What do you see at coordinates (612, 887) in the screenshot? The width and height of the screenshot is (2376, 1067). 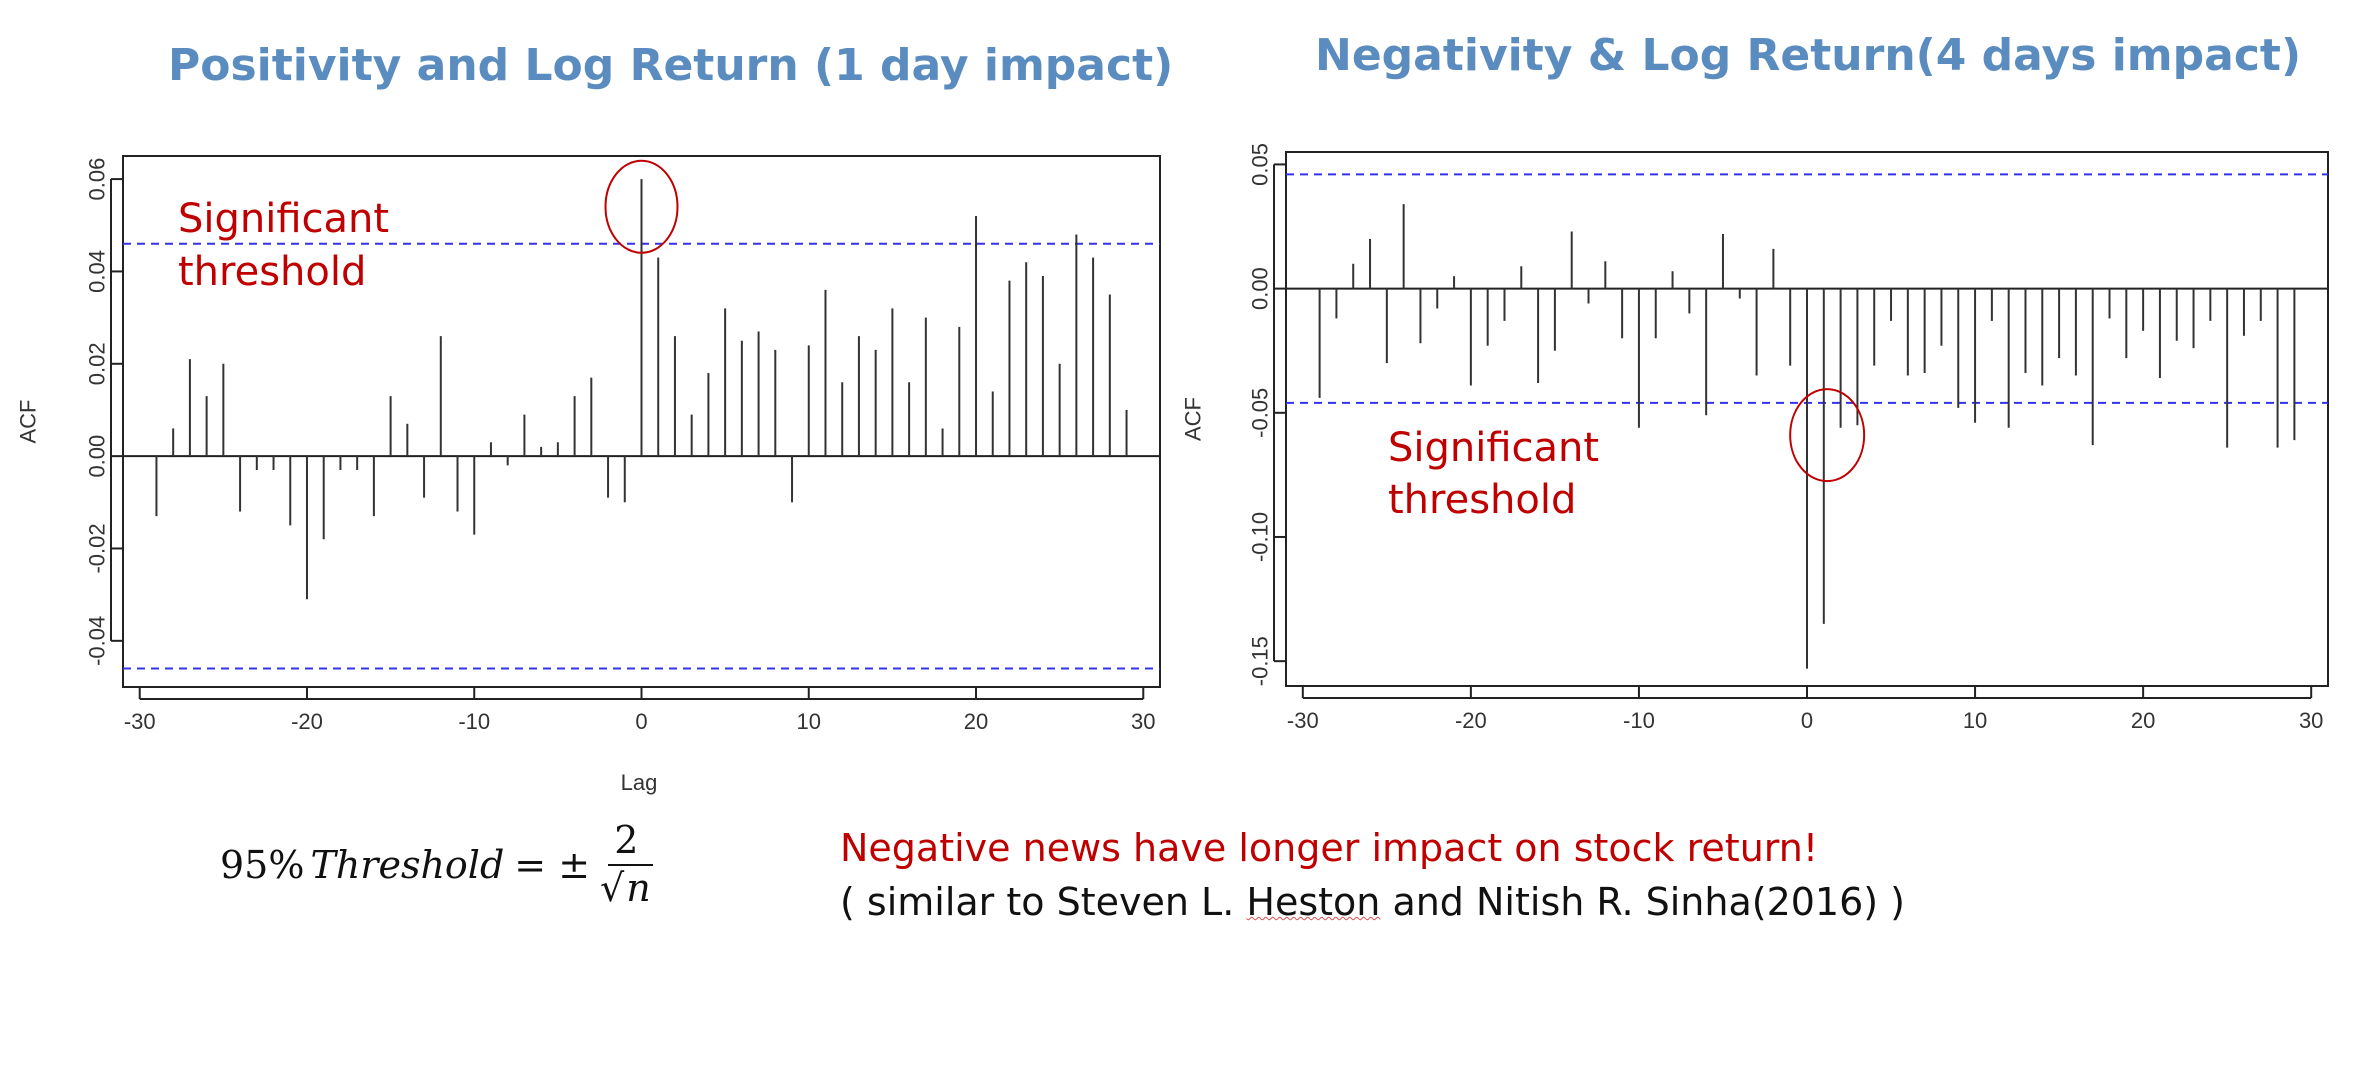 I see `formula-radical: √` at bounding box center [612, 887].